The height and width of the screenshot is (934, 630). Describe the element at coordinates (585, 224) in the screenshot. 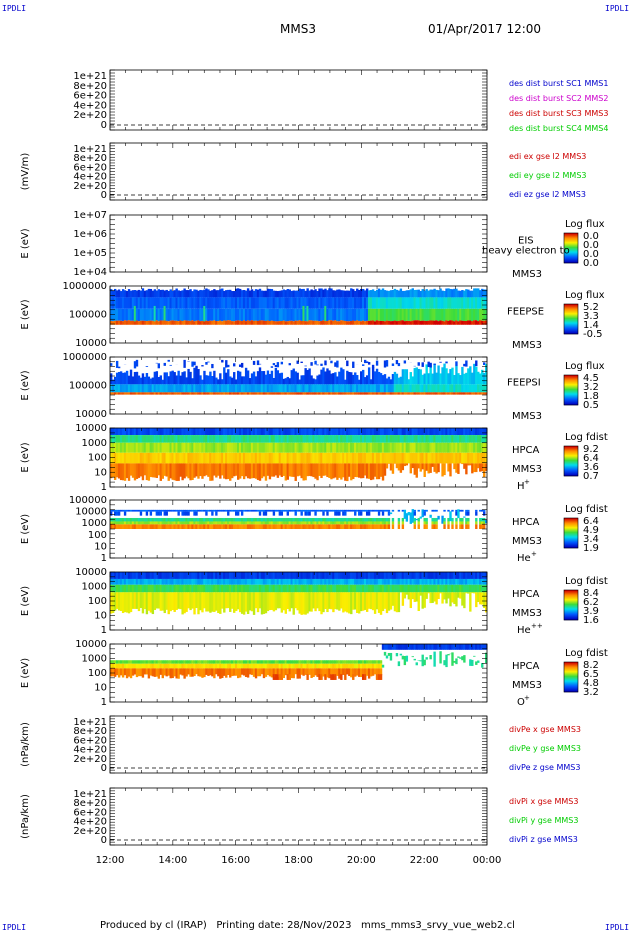

I see `eis-cb-title: Log flux` at that location.